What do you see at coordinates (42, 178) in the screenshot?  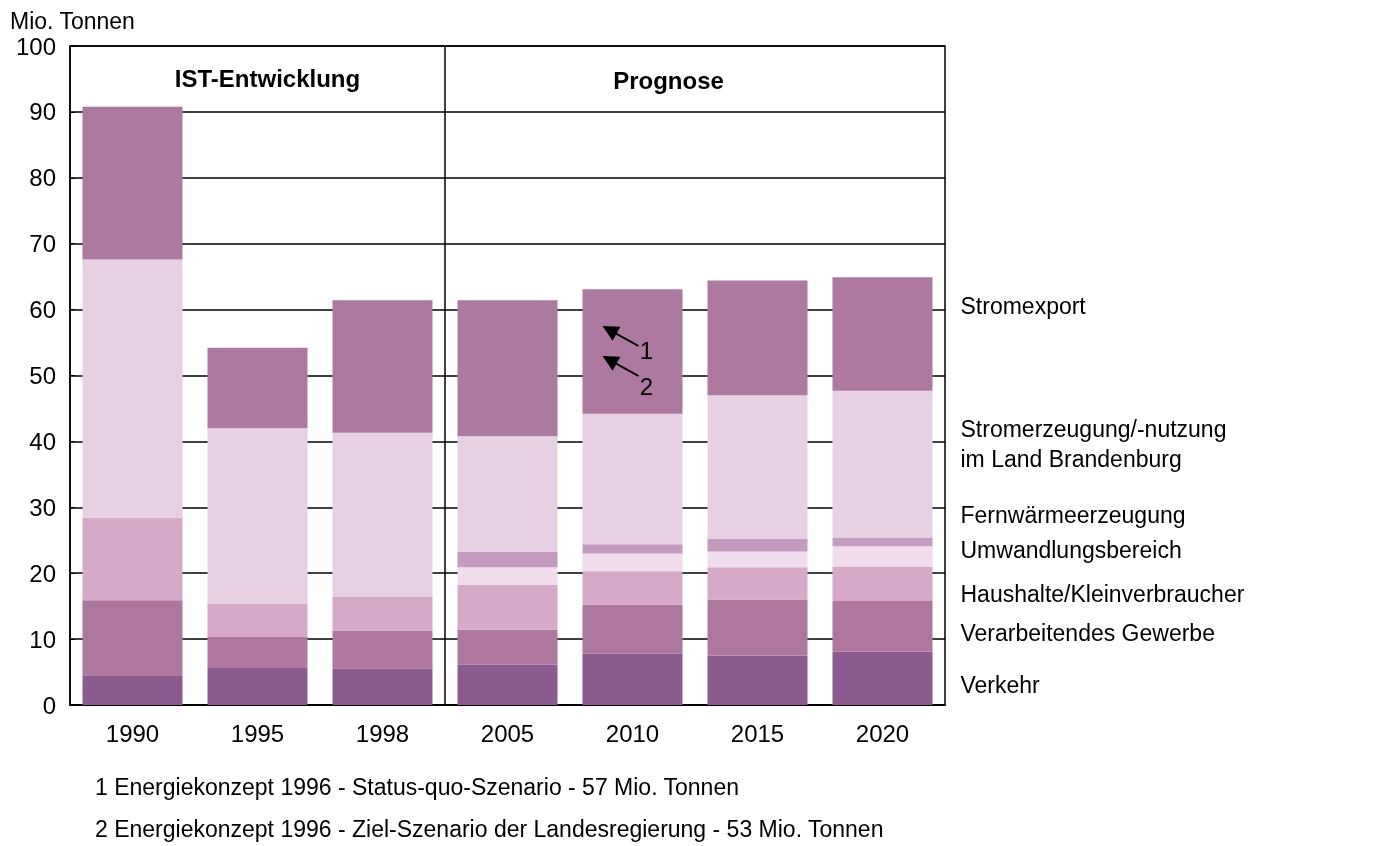 I see `y-tick-label: 80` at bounding box center [42, 178].